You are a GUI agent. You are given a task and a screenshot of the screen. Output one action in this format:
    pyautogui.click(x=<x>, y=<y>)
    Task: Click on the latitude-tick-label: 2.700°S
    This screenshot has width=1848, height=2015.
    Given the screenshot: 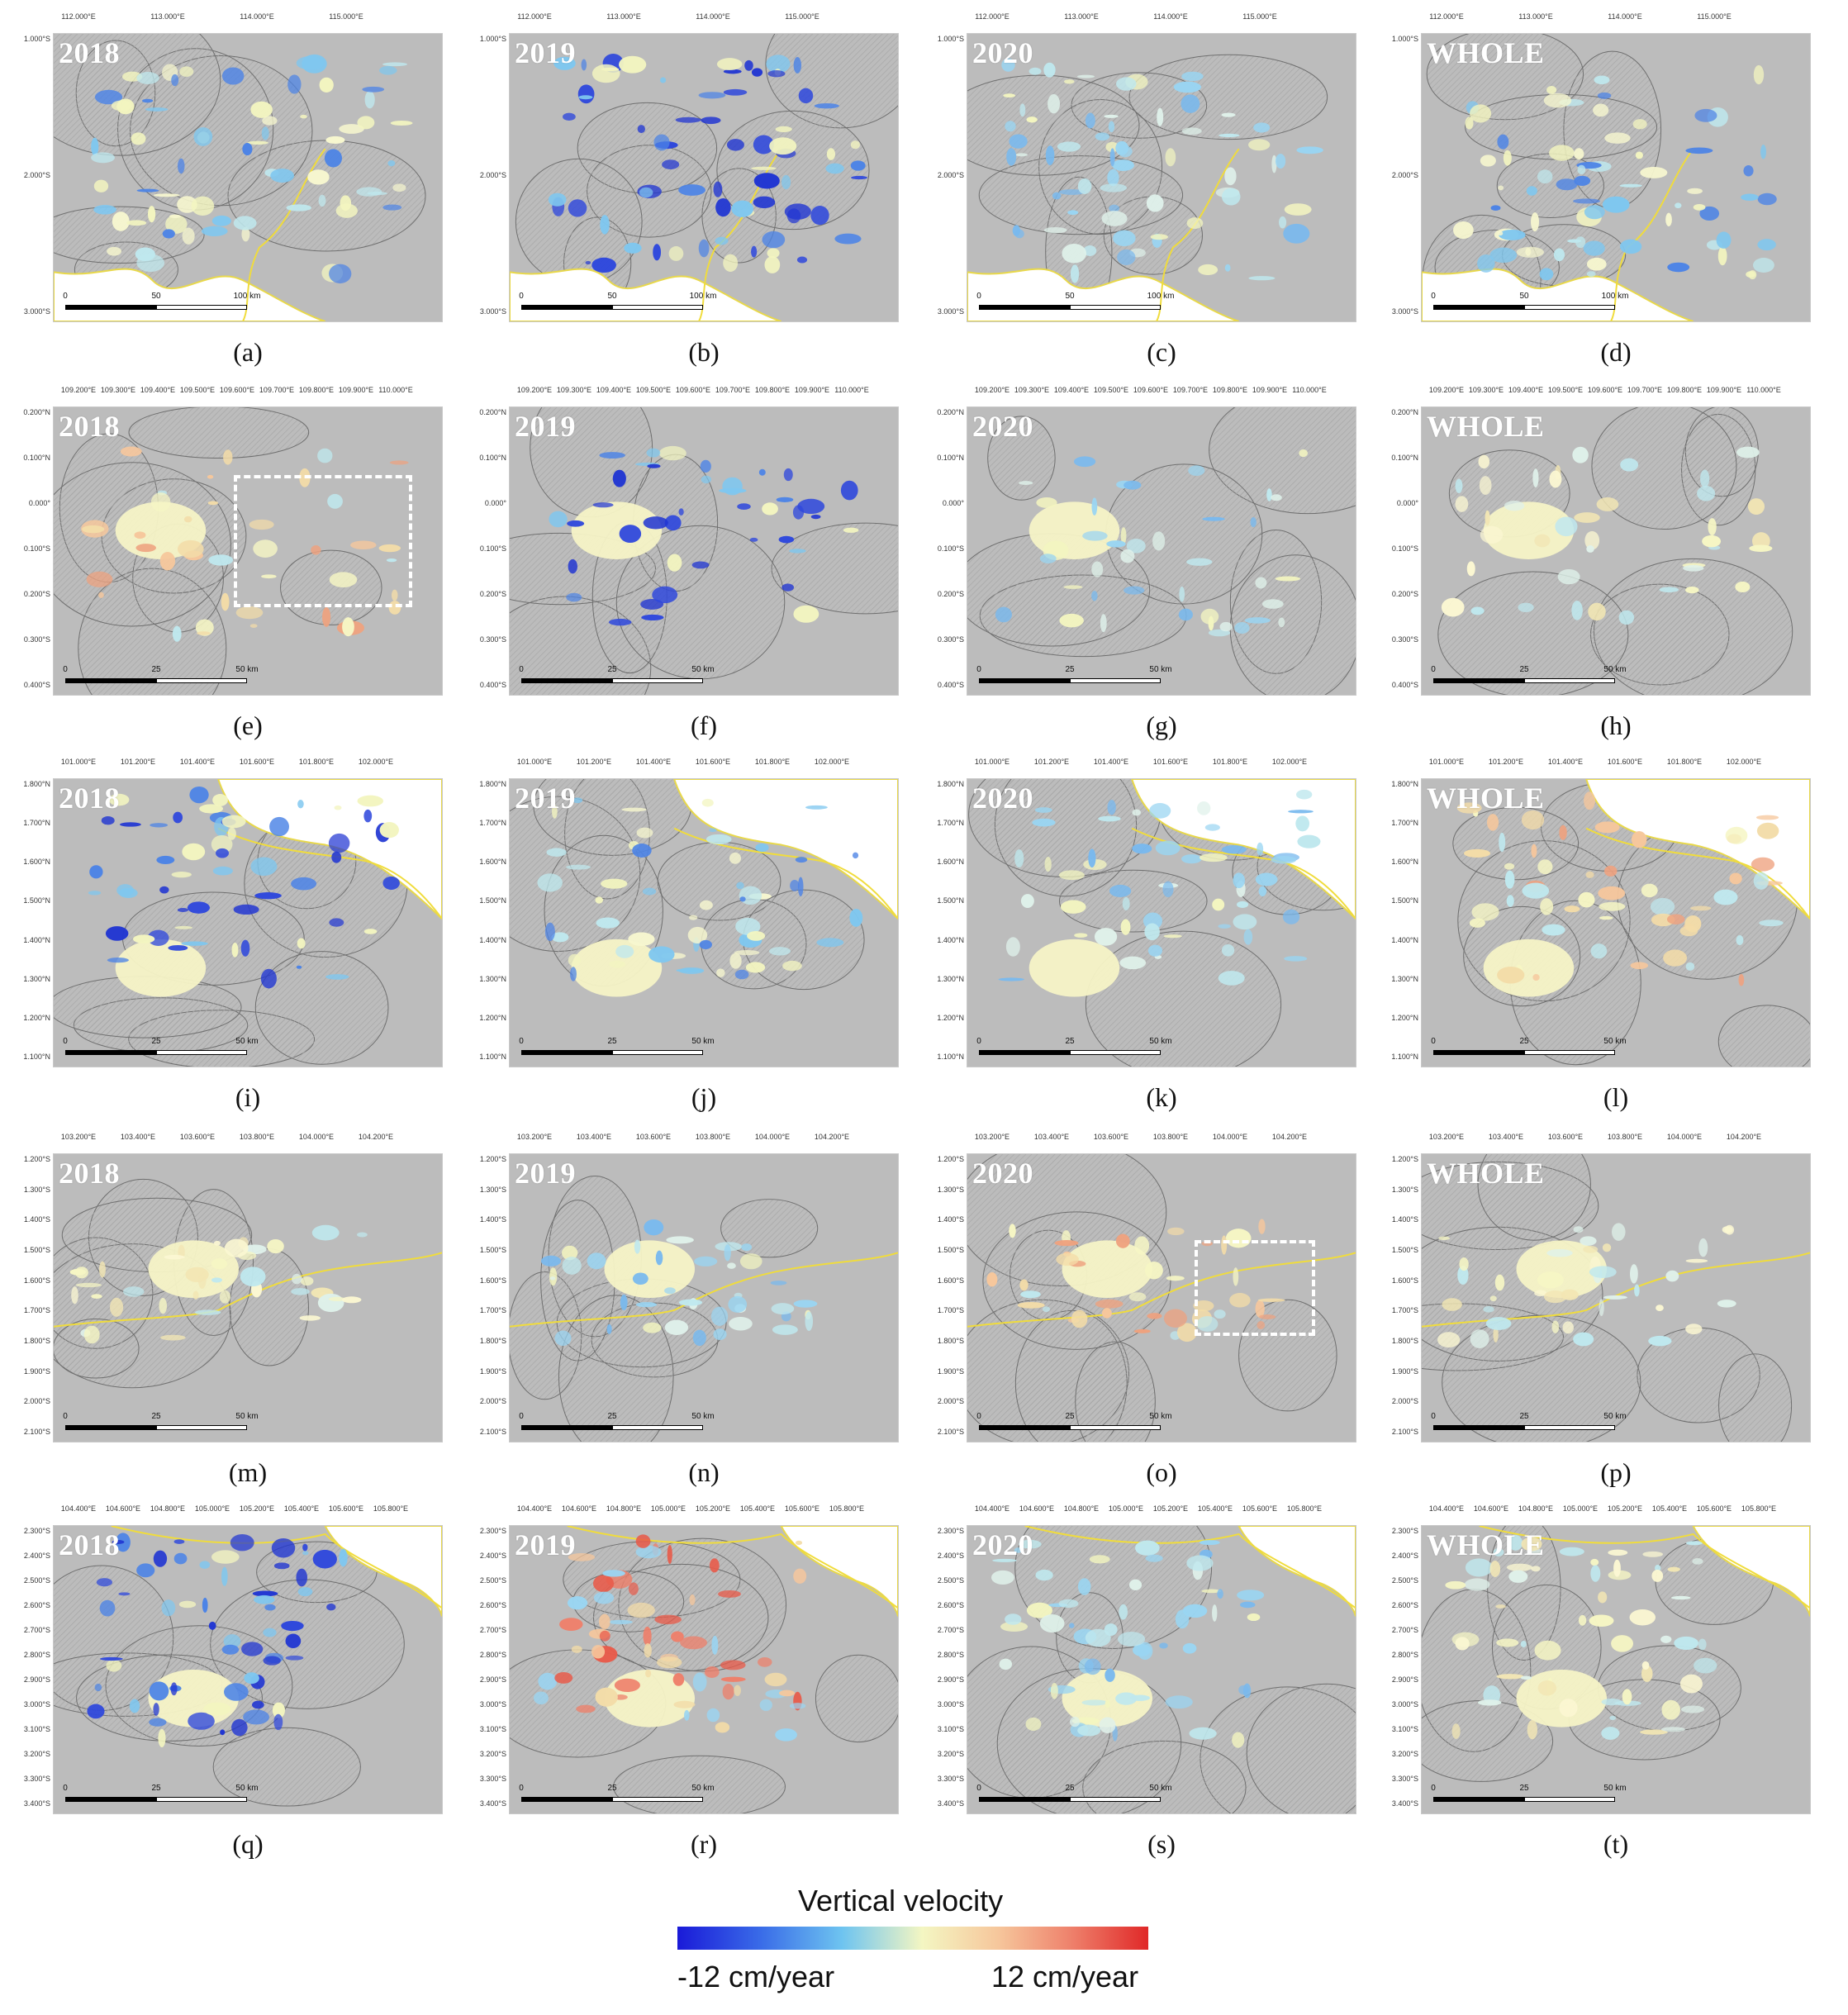 What is the action you would take?
    pyautogui.click(x=1404, y=1630)
    